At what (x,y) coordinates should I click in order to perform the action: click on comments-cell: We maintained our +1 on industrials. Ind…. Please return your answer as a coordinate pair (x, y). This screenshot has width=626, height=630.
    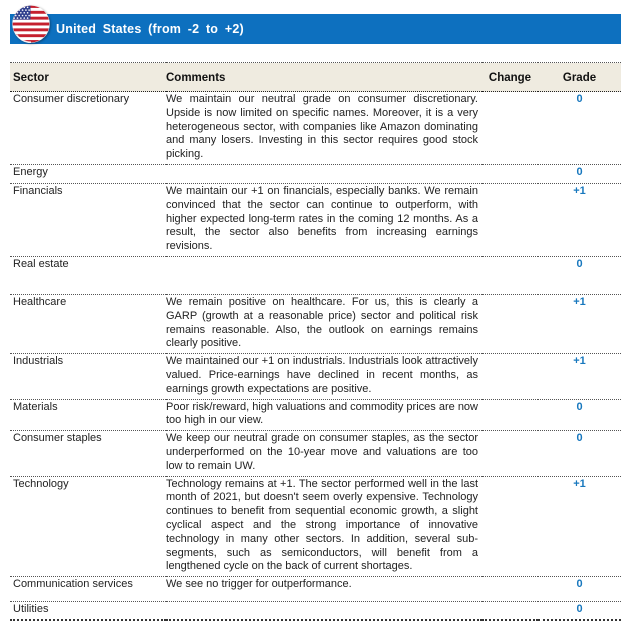
    Looking at the image, I should click on (322, 375).